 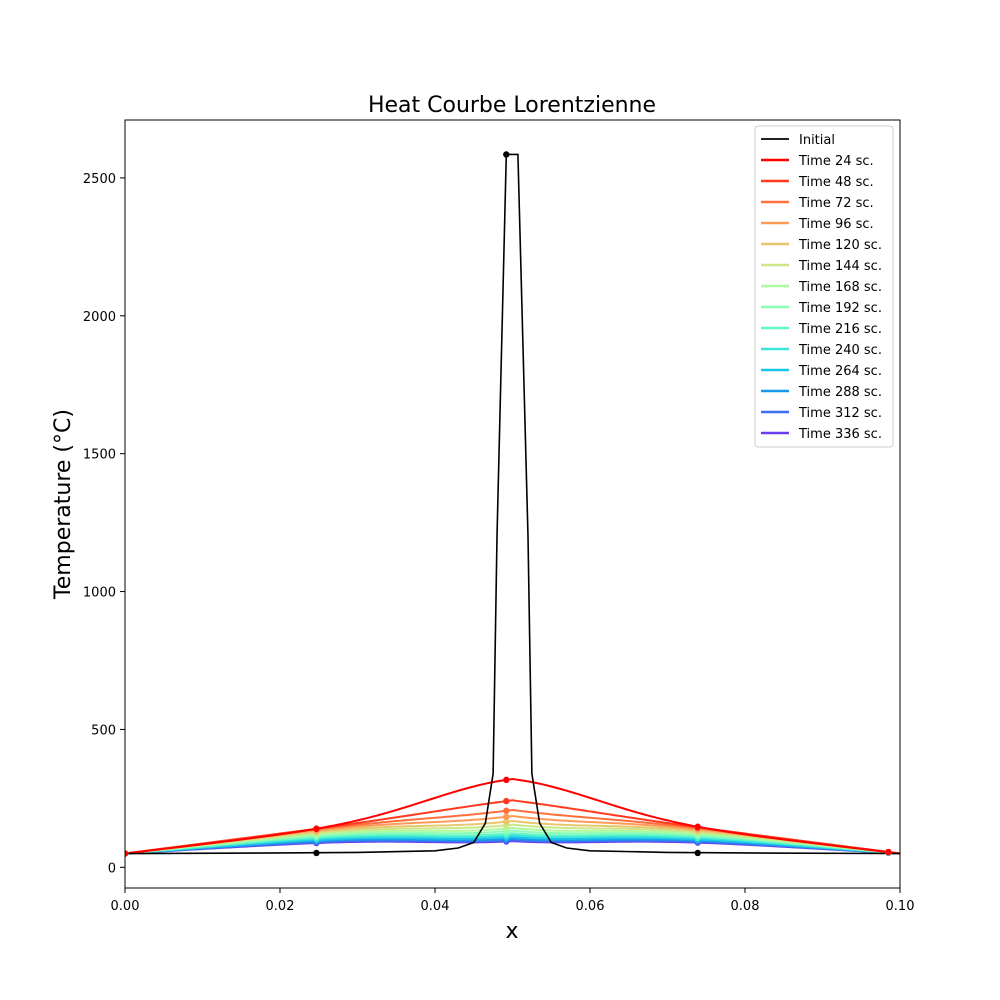 I want to click on y-axis: 0 500 1000 1500 2000 2500, so click(x=104, y=524).